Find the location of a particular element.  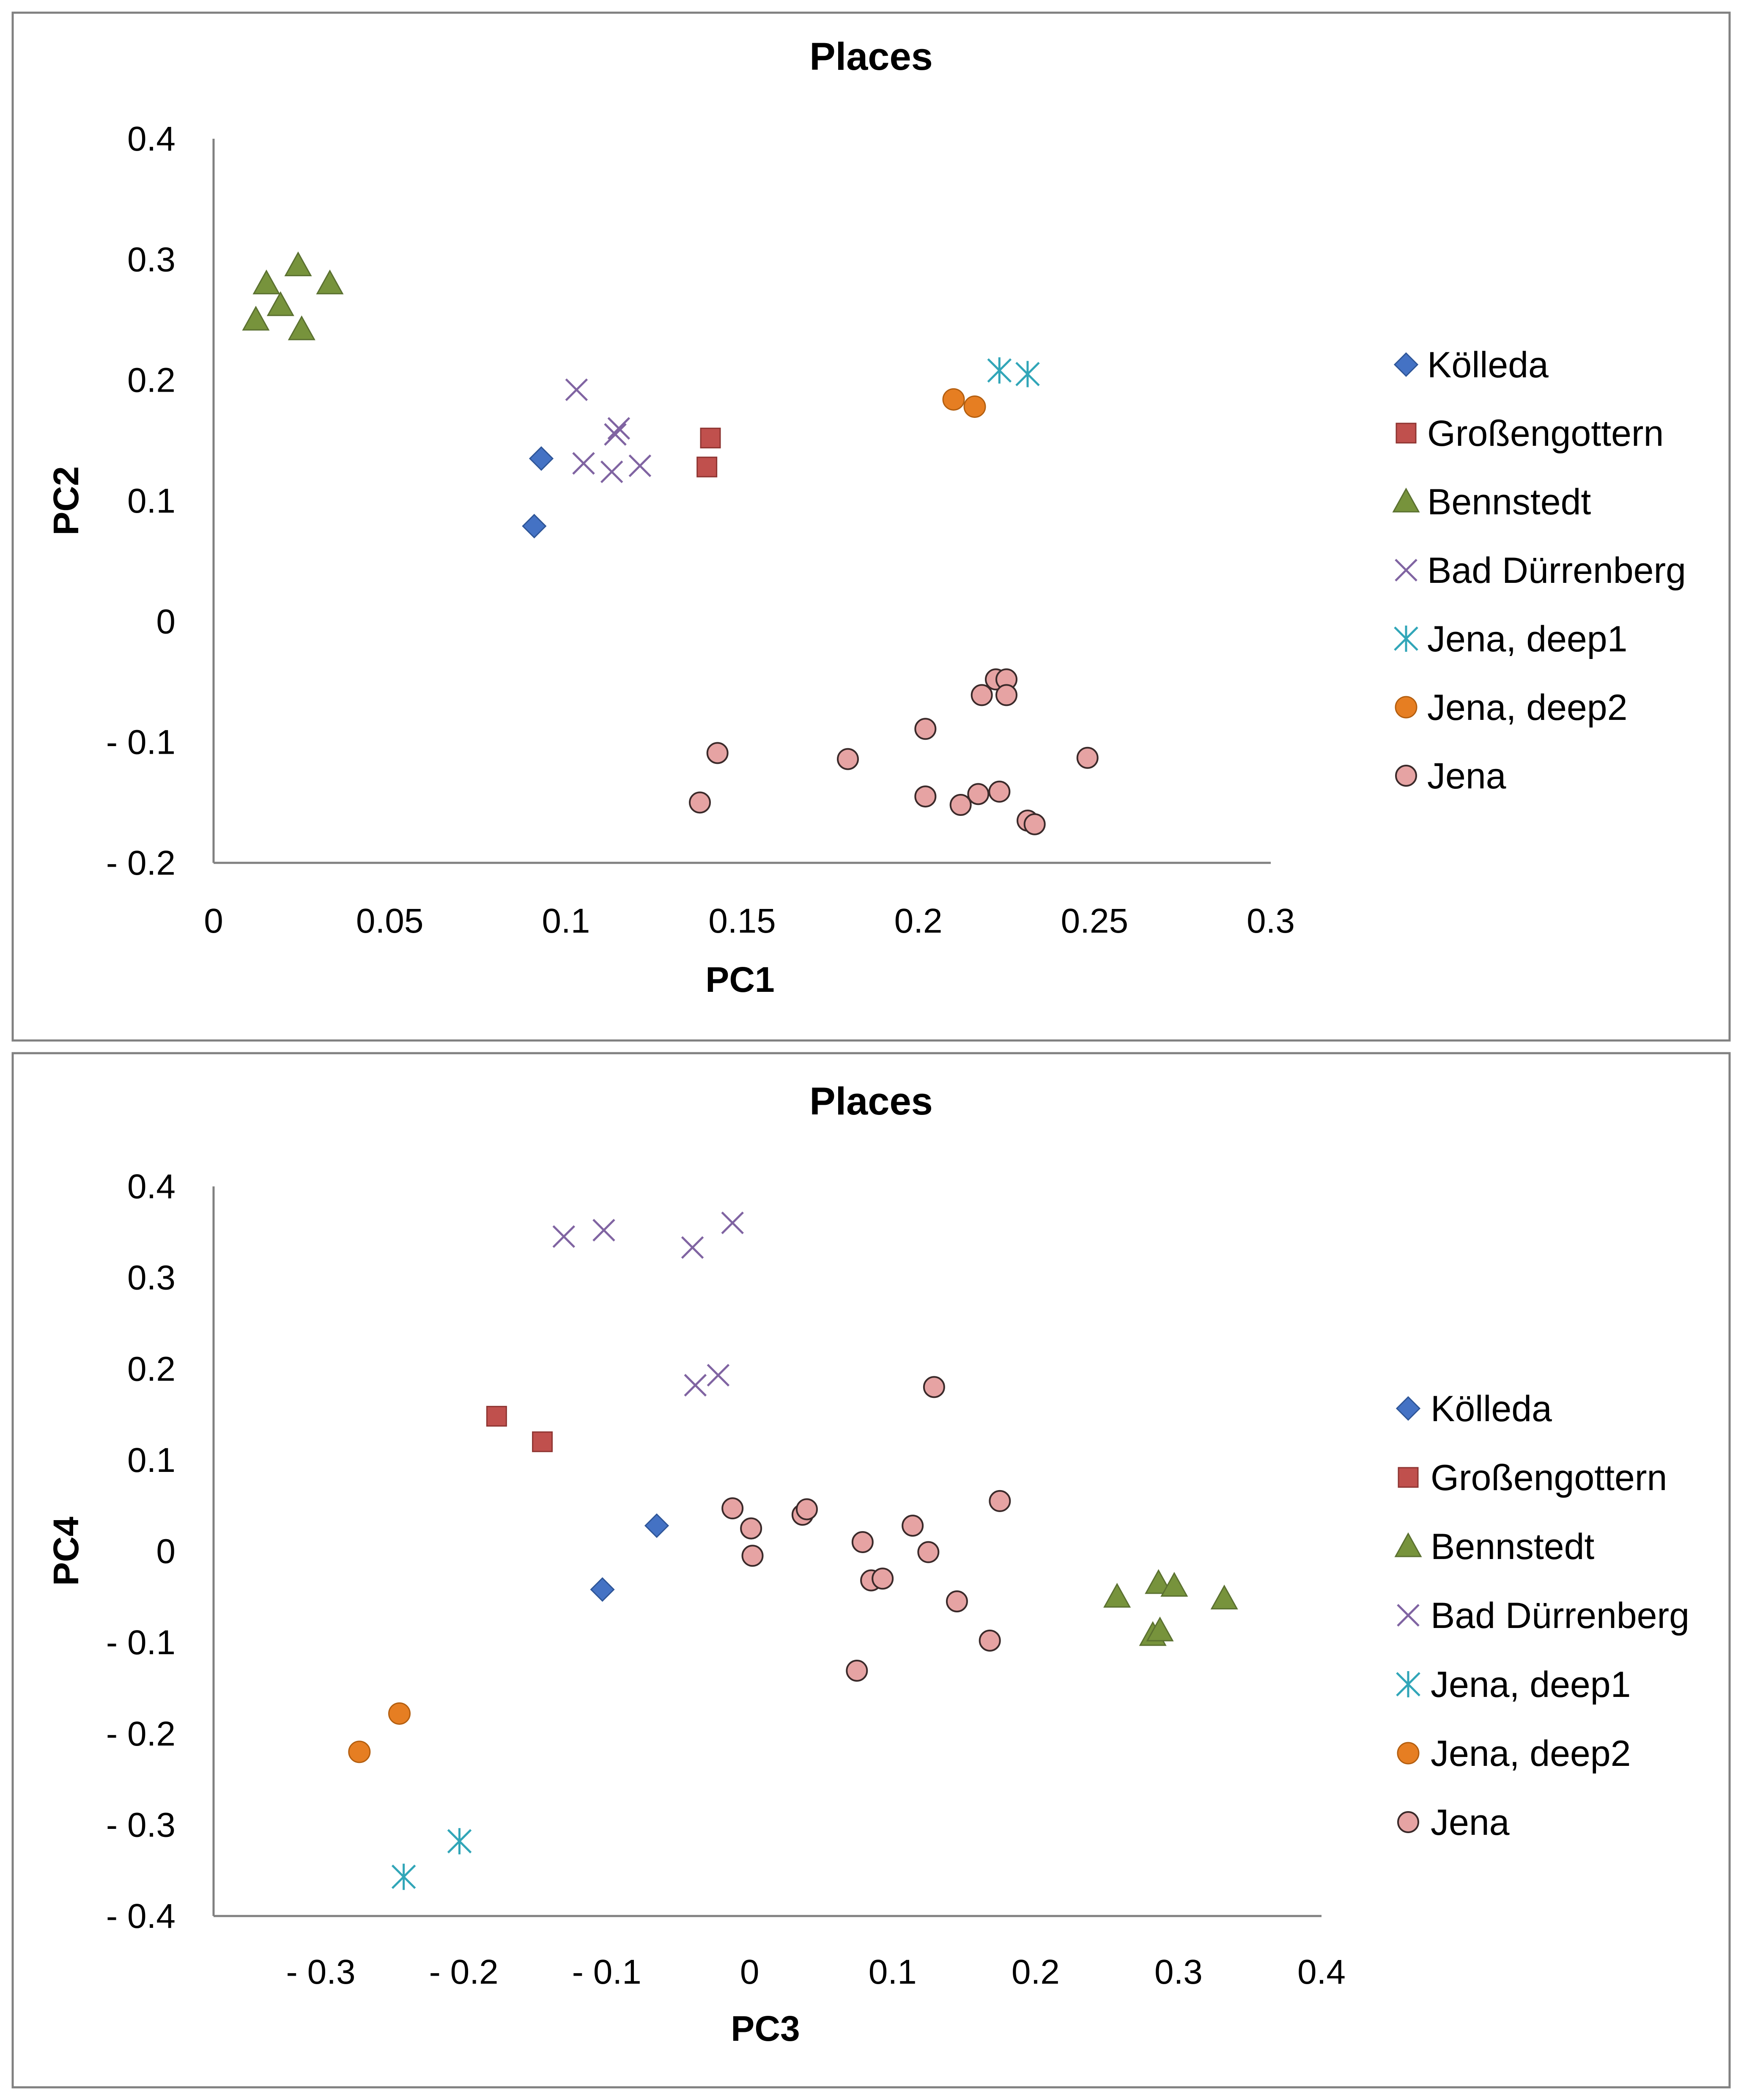

x-tick-label: 0.3 is located at coordinates (1178, 1972).